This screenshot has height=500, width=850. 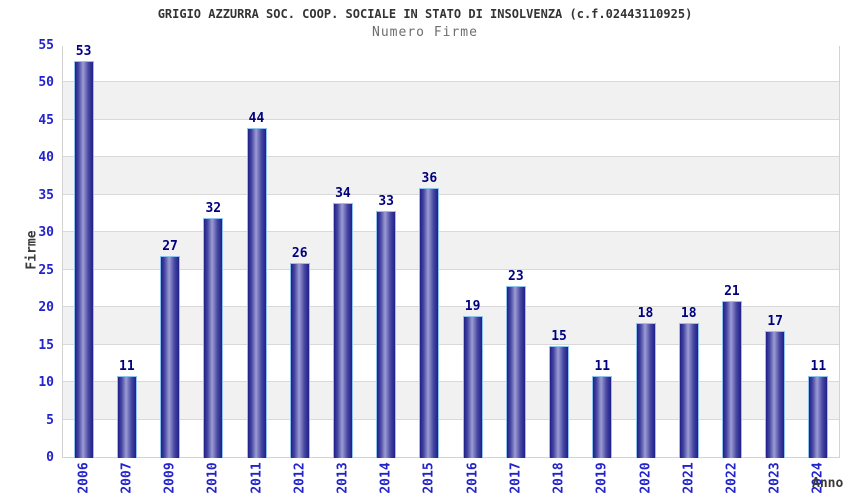 What do you see at coordinates (32, 250) in the screenshot?
I see `y-axis-title: Firme` at bounding box center [32, 250].